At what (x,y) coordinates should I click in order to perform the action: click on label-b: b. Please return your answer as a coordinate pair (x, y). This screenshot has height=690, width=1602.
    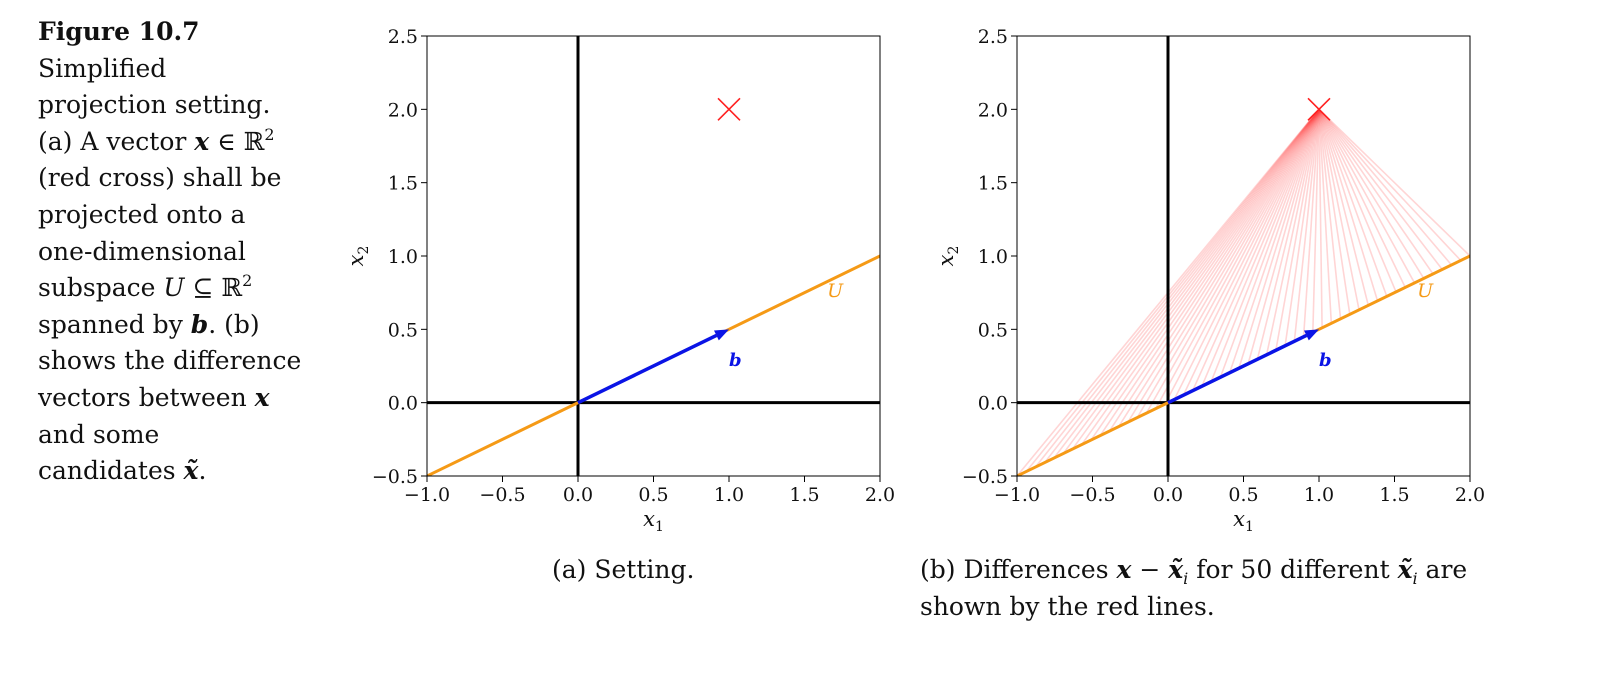
    Looking at the image, I should click on (735, 360).